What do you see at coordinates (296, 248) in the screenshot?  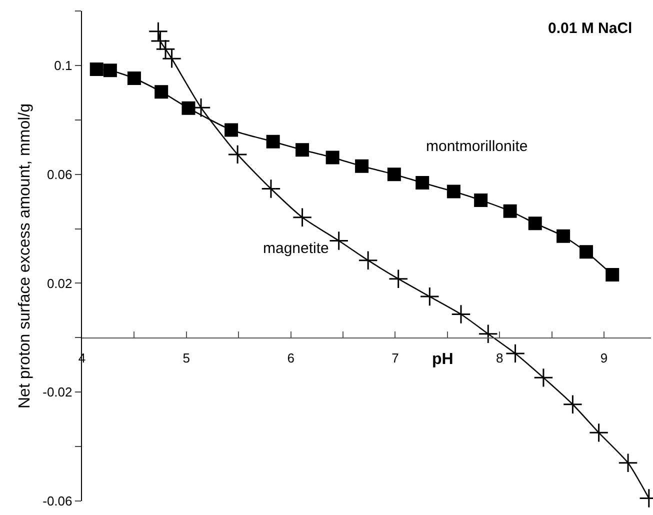 I see `series-label: magnetite` at bounding box center [296, 248].